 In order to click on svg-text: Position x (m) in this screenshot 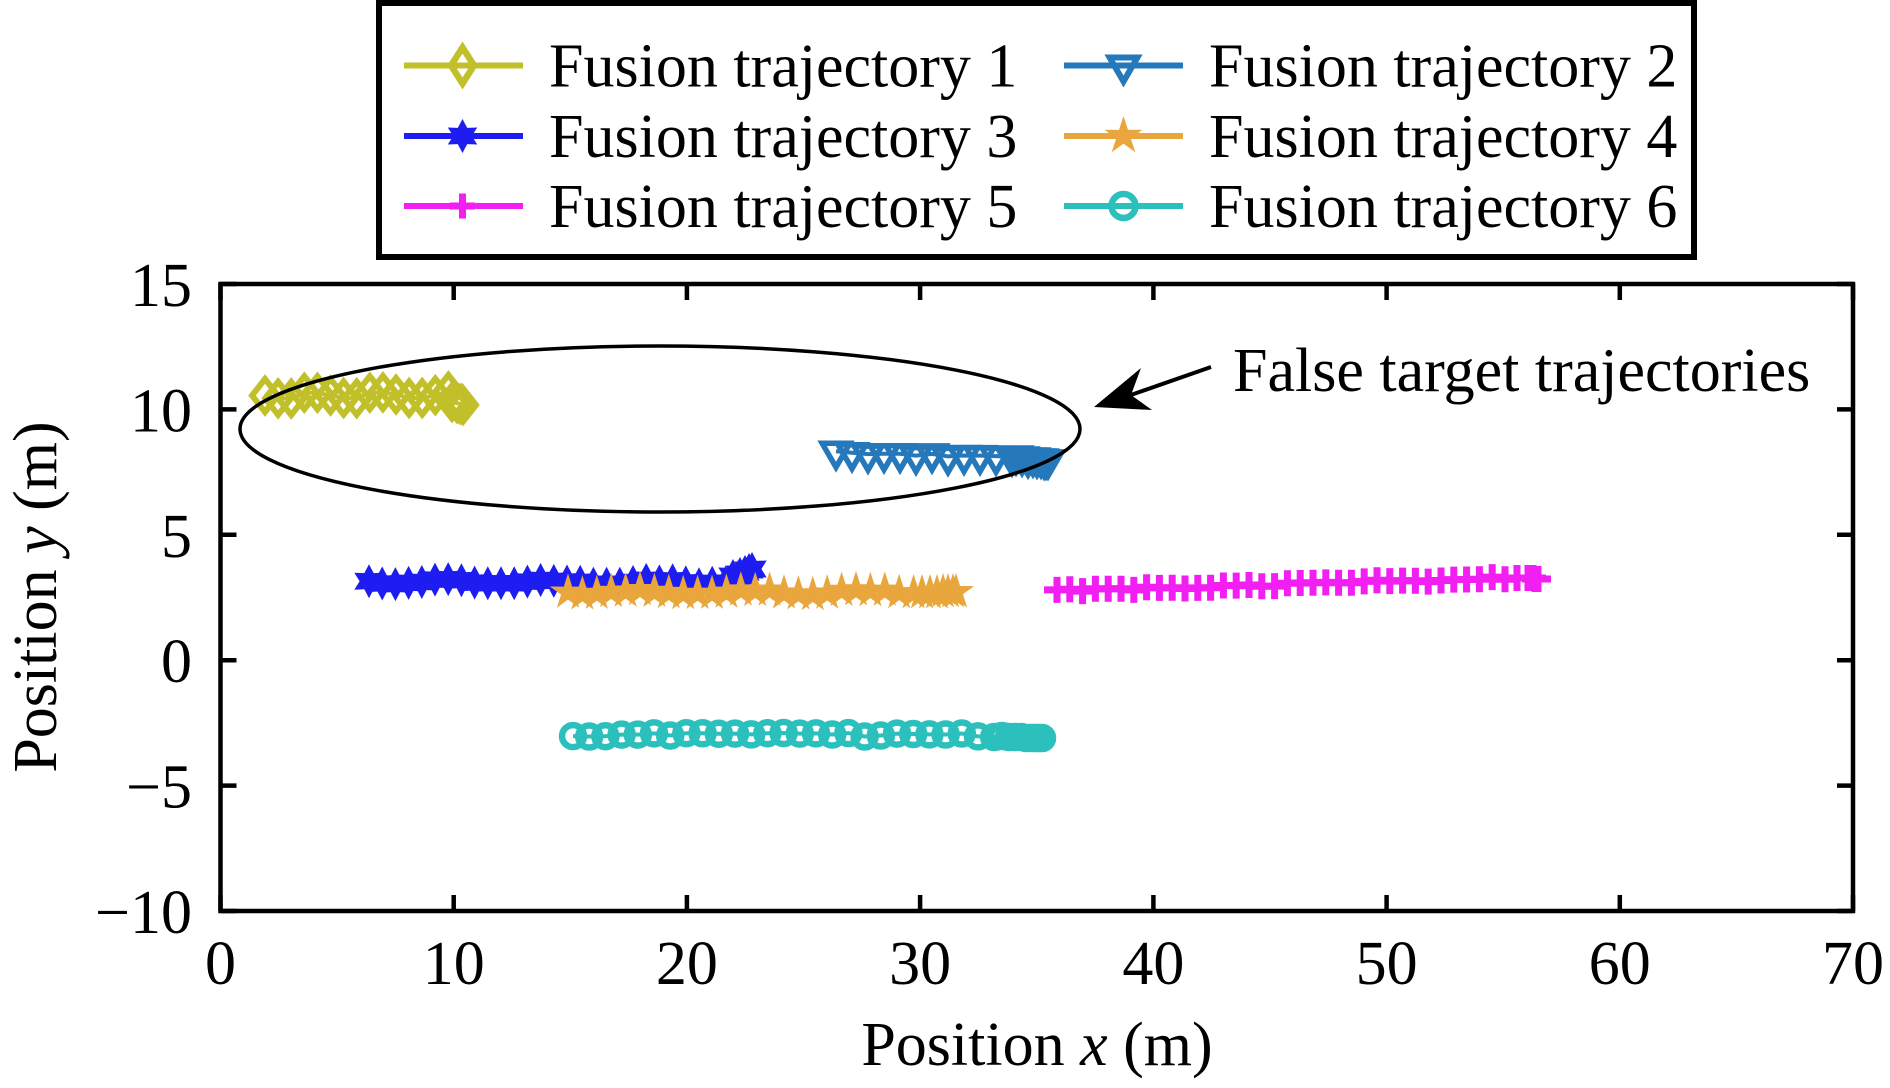, I will do `click(1036, 1045)`.